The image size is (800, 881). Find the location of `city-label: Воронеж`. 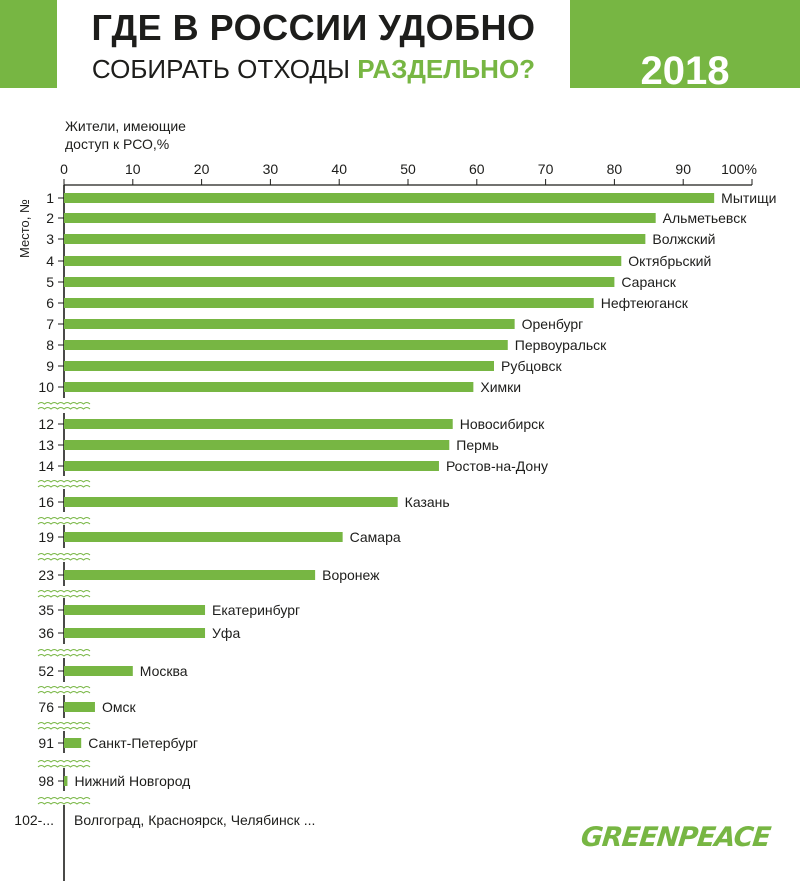

city-label: Воронеж is located at coordinates (351, 575).